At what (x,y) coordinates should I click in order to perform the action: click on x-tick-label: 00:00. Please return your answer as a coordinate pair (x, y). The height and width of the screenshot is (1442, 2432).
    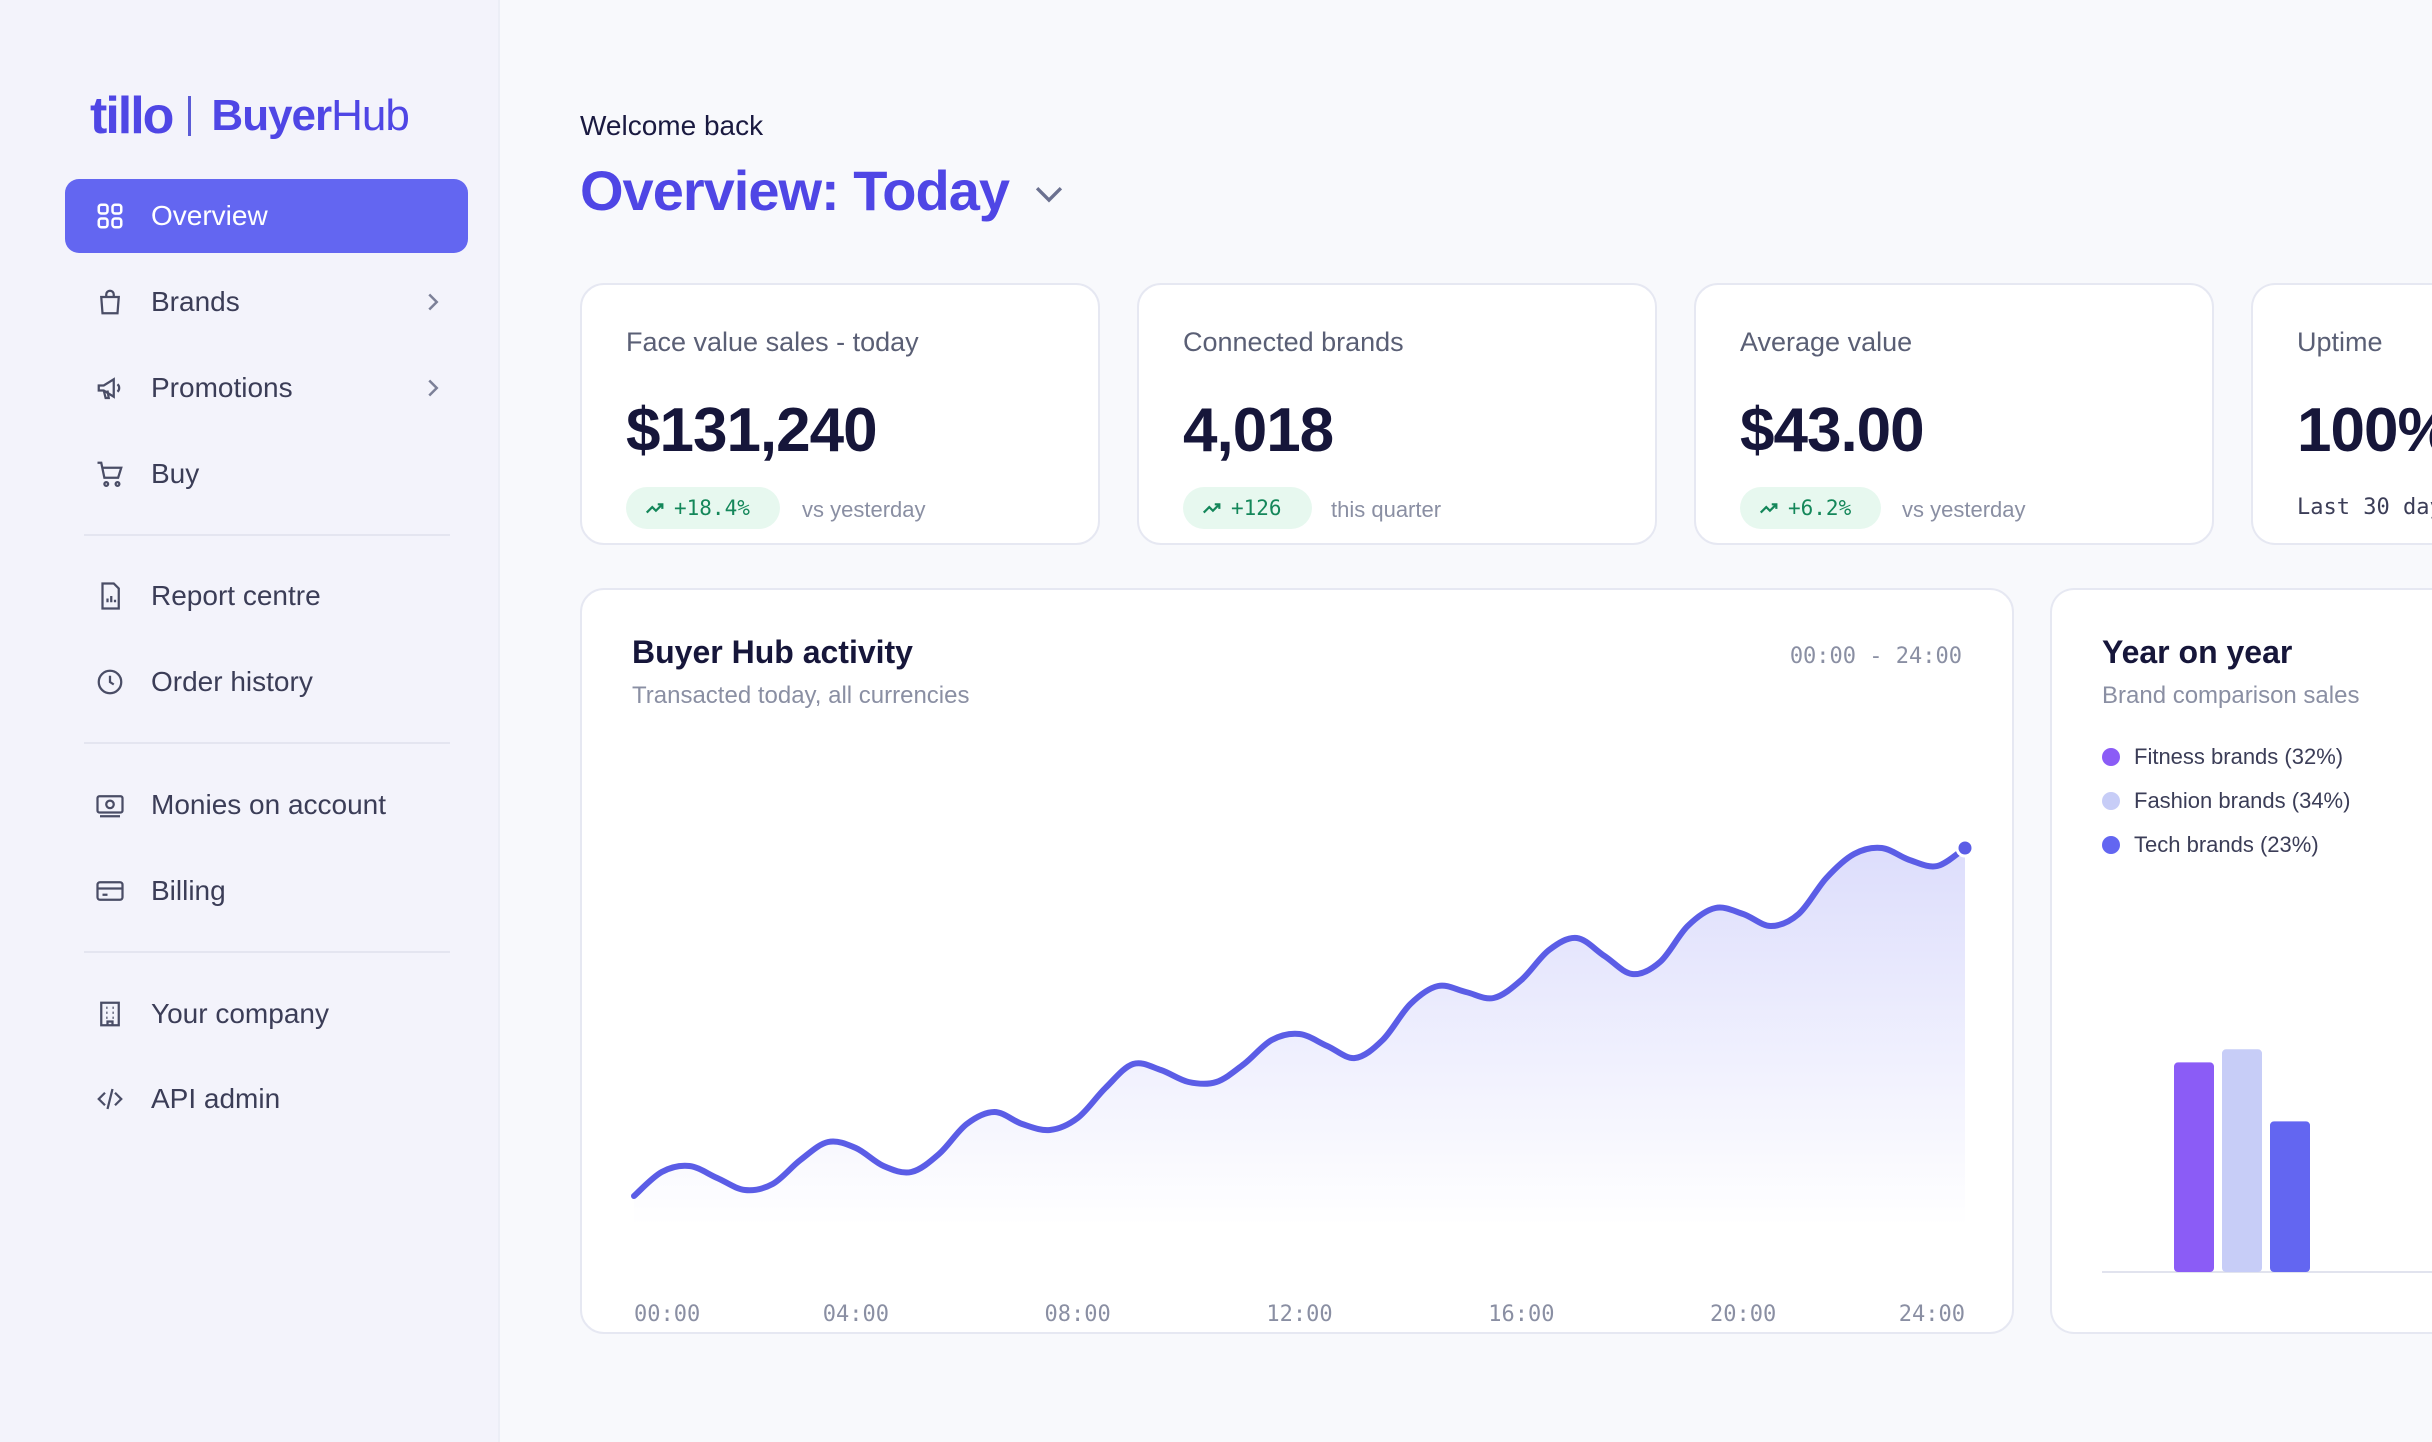
    Looking at the image, I should click on (667, 1314).